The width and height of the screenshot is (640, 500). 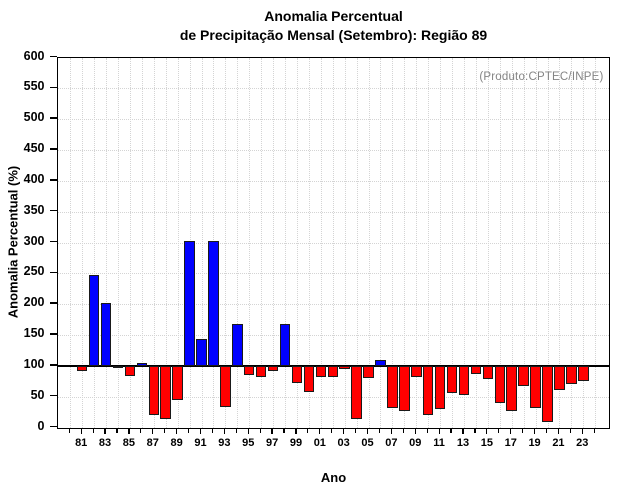 I want to click on x-tick-label: 89, so click(x=176, y=443).